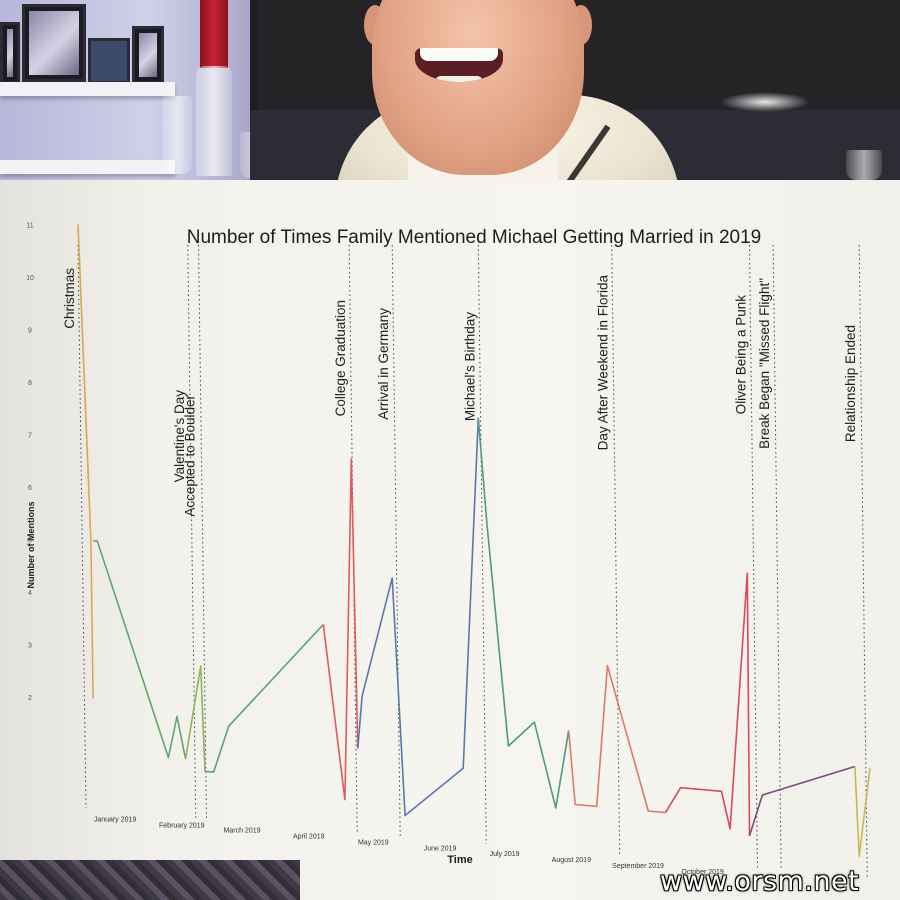 The width and height of the screenshot is (900, 900). Describe the element at coordinates (179, 436) in the screenshot. I see `event-label: Valentine's Day` at that location.